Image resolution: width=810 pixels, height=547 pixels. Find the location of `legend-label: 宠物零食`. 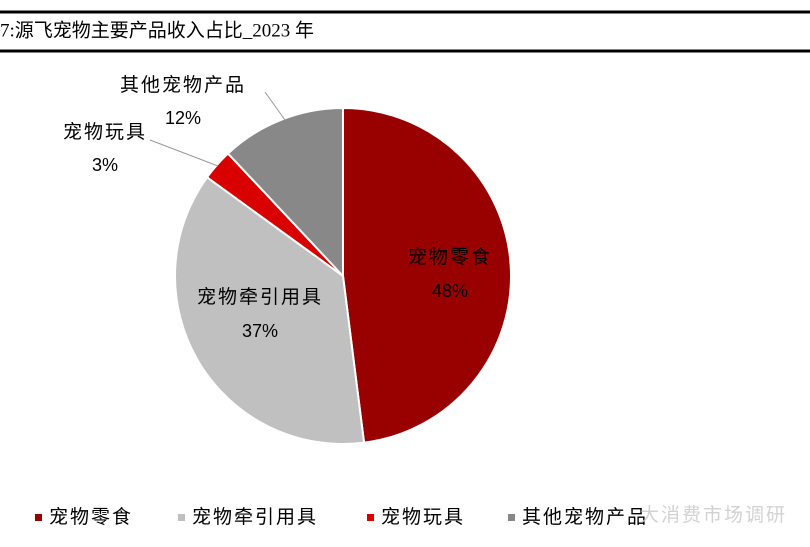

legend-label: 宠物零食 is located at coordinates (91, 517).